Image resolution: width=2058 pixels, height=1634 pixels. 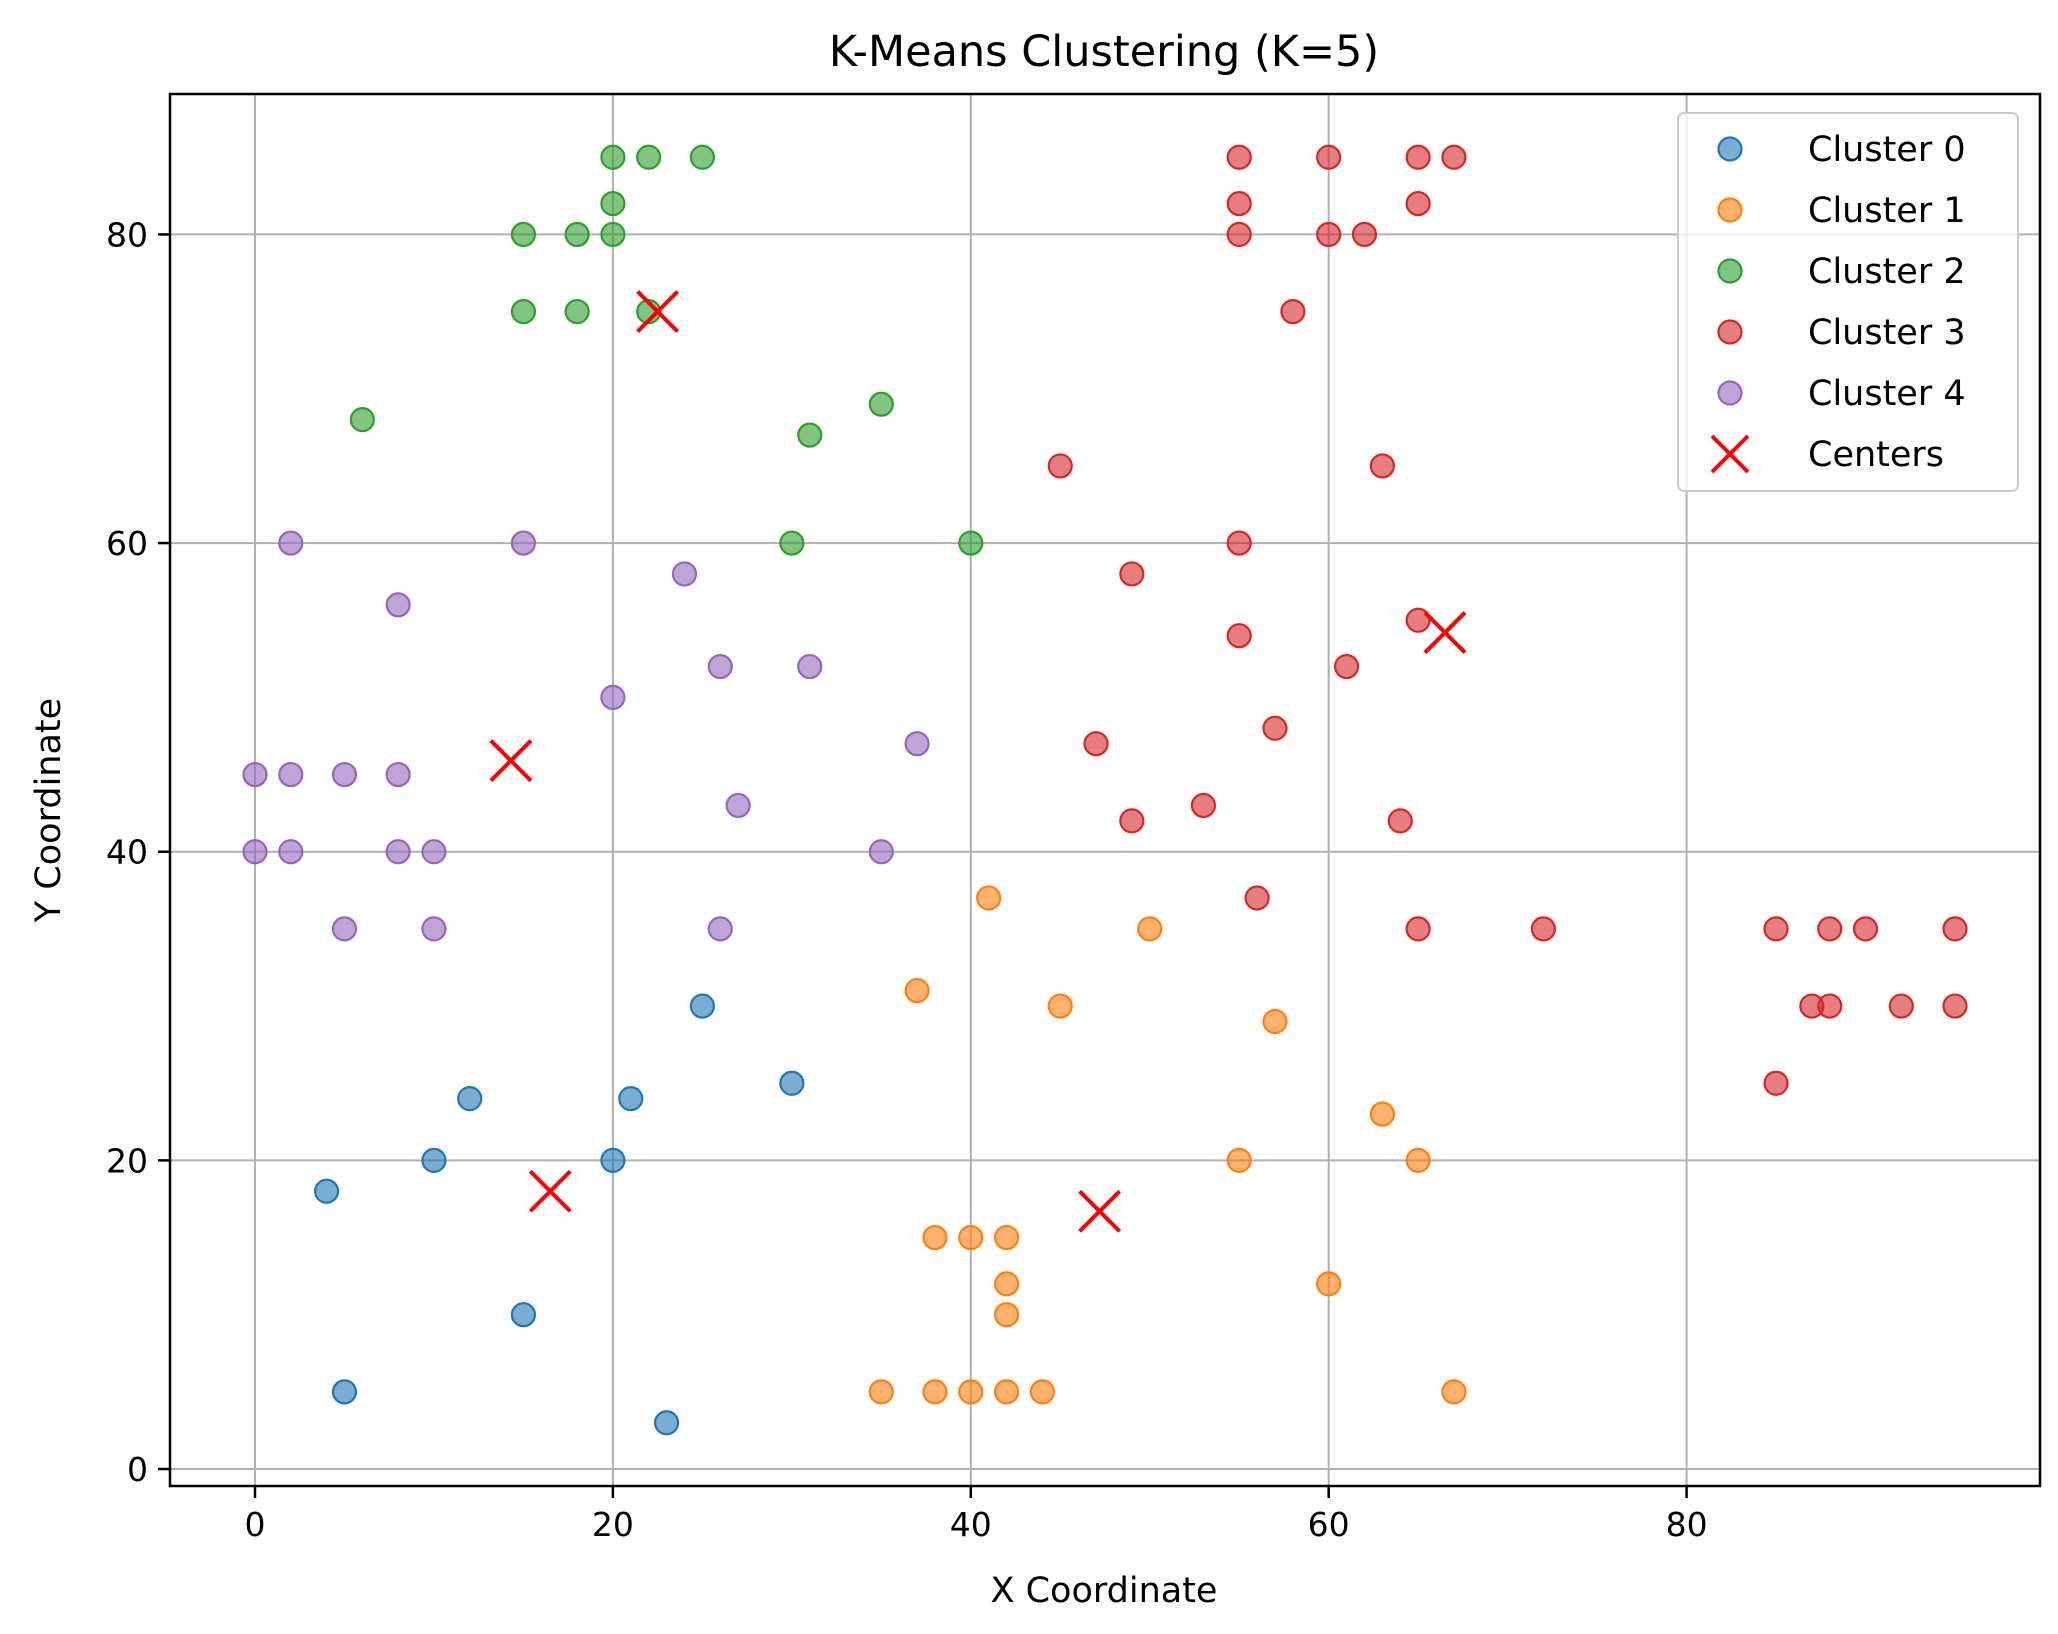 I want to click on y-tick-label: 80, so click(x=127, y=234).